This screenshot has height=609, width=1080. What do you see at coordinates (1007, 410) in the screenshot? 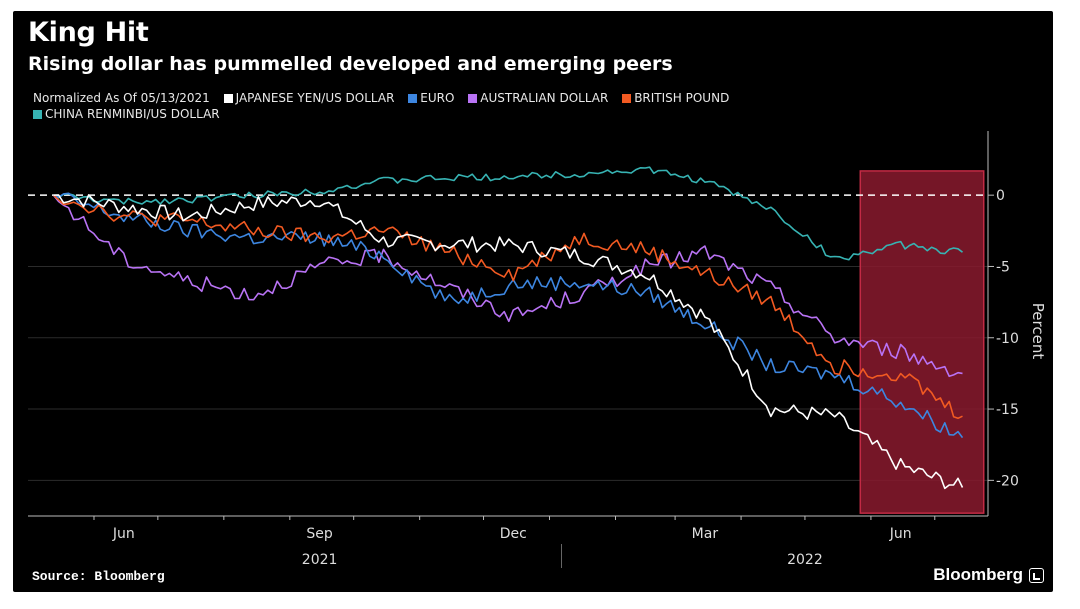
I see `y-tick-label-3: -15` at bounding box center [1007, 410].